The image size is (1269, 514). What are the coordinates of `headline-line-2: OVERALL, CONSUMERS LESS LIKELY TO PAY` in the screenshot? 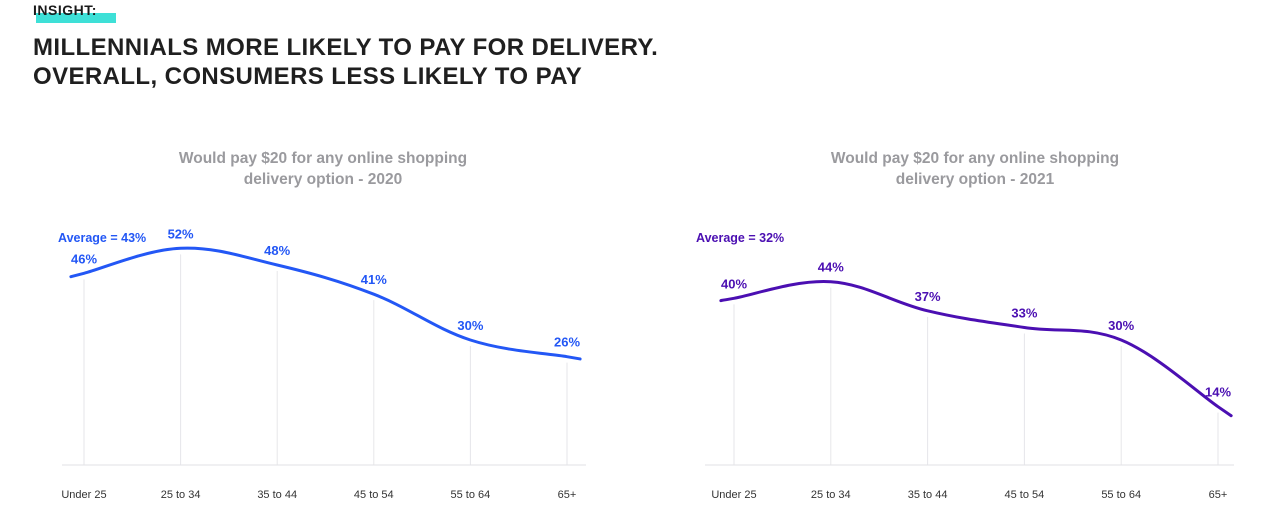 It's located at (308, 76).